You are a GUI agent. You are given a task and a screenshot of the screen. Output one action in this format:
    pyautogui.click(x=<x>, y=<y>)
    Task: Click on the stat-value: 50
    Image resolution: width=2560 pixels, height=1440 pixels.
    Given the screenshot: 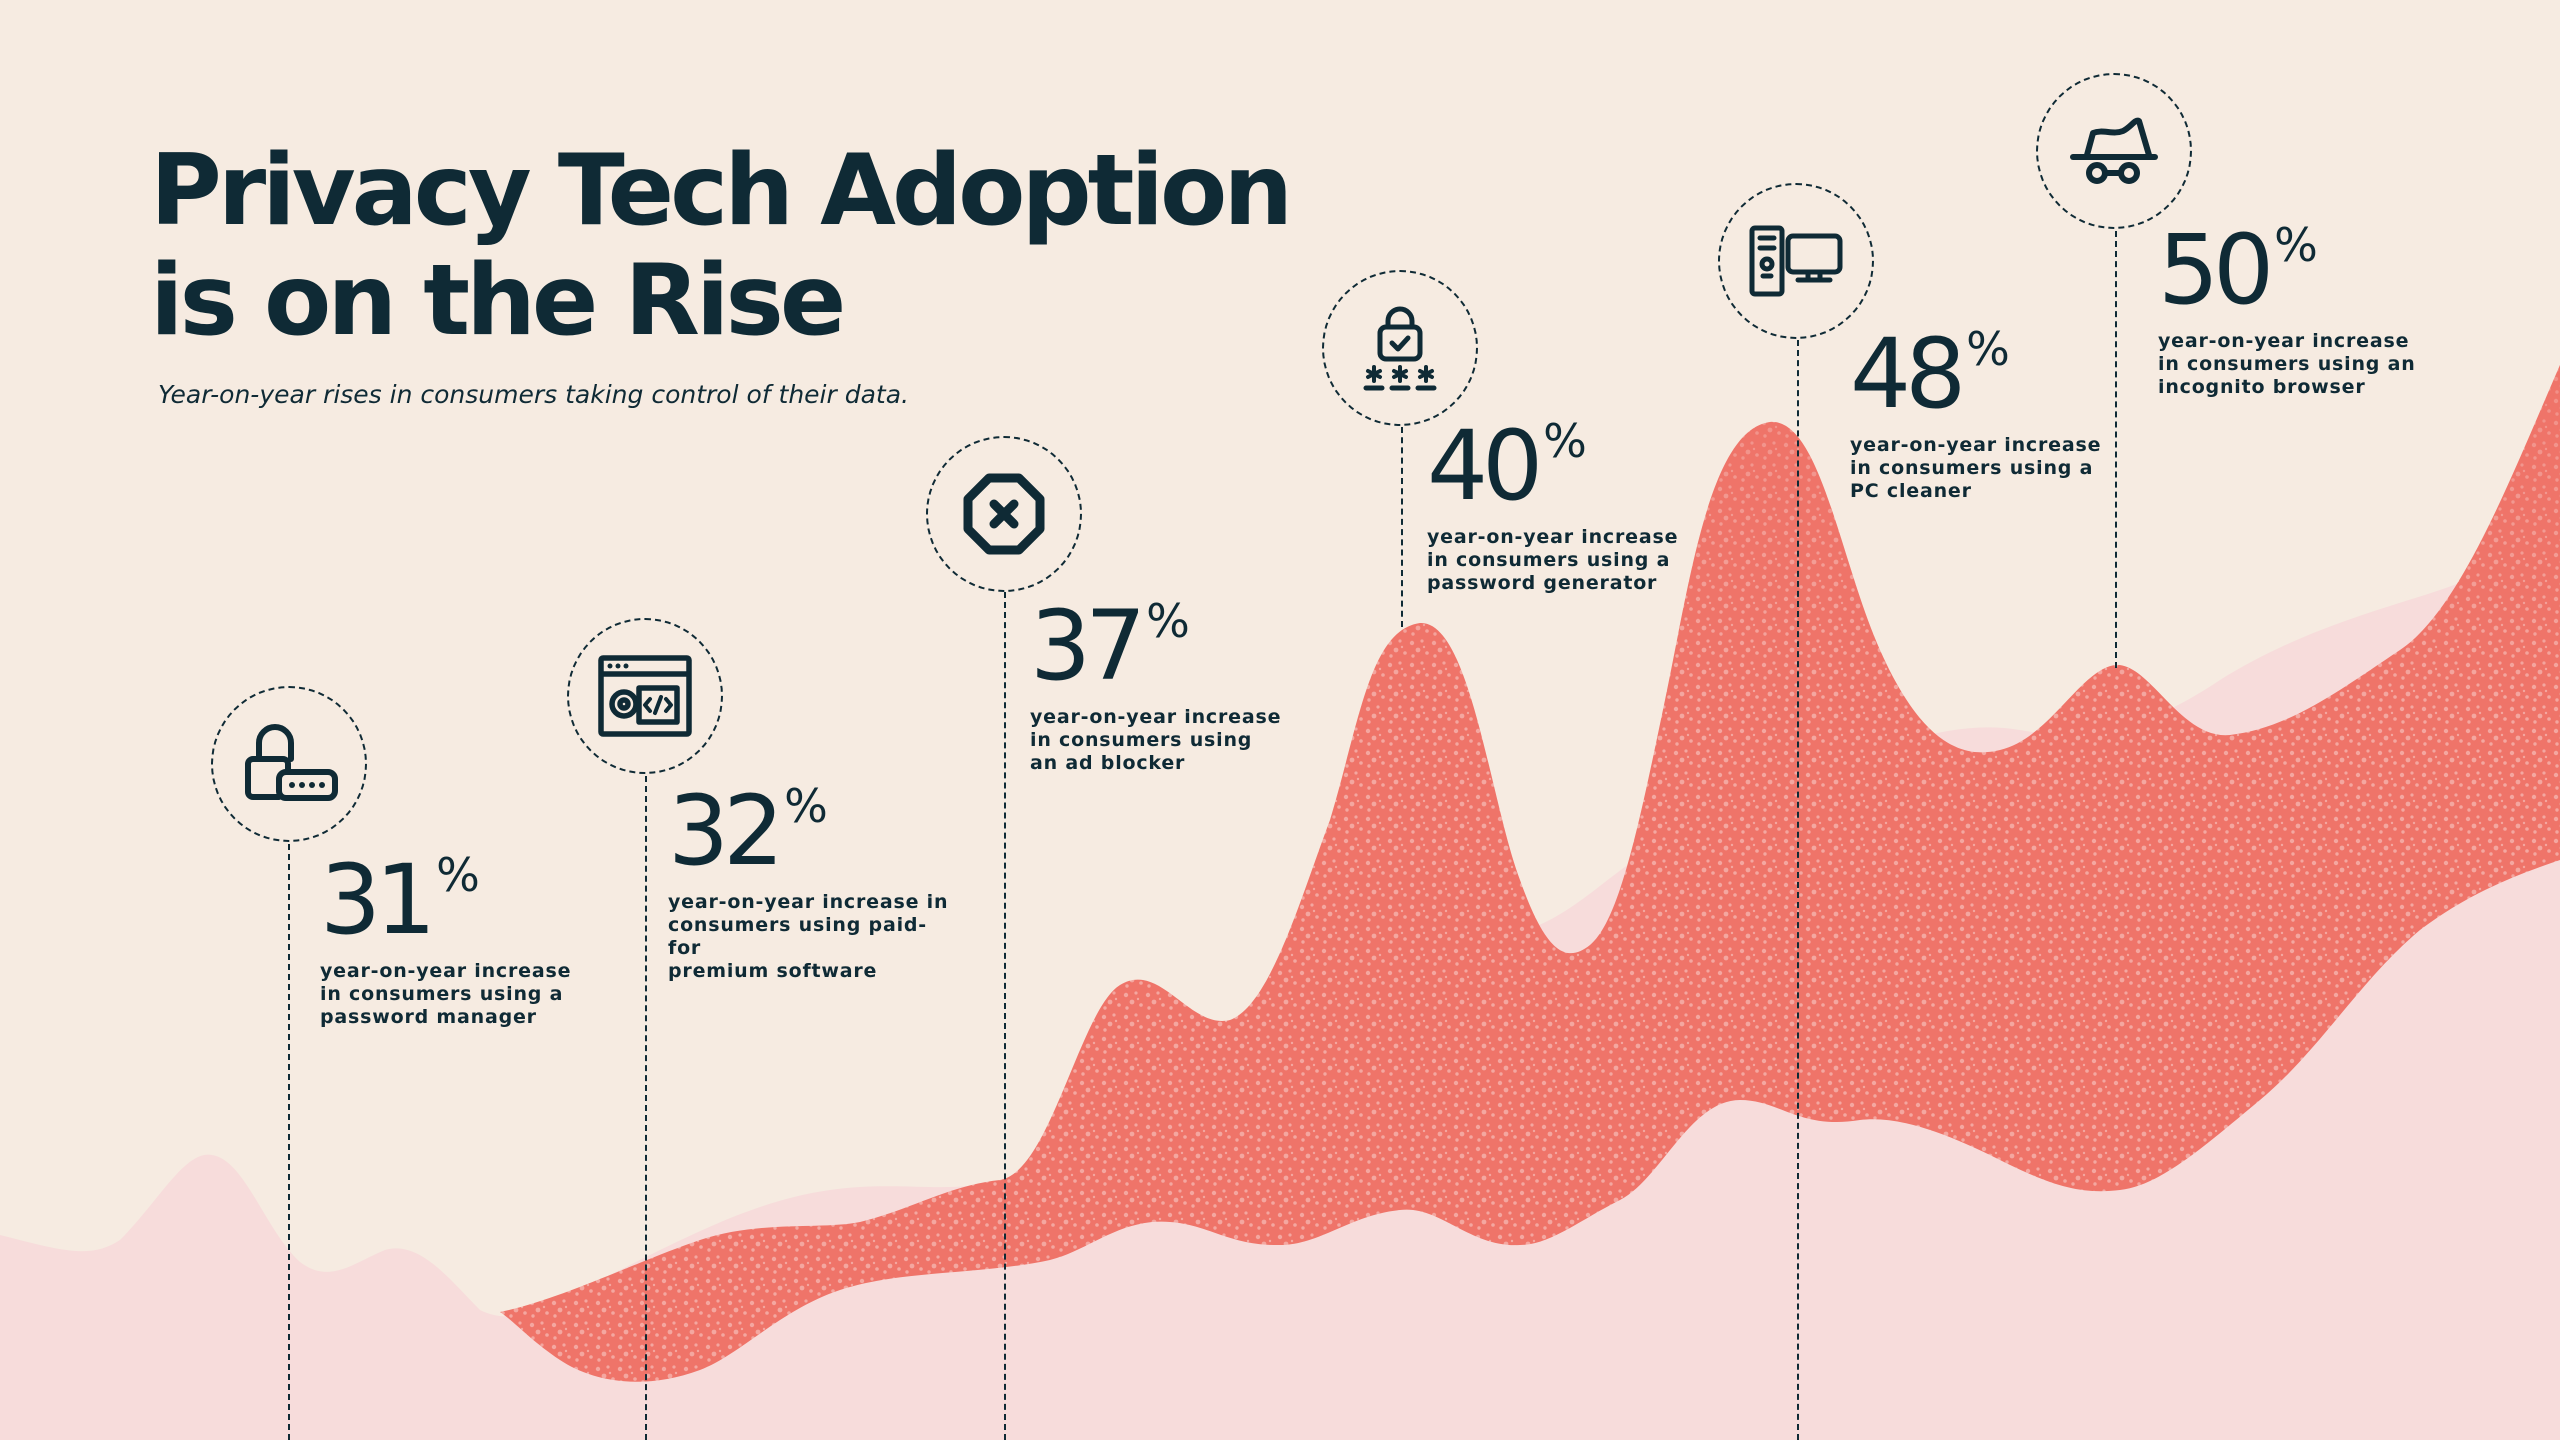 What is the action you would take?
    pyautogui.click(x=2216, y=270)
    